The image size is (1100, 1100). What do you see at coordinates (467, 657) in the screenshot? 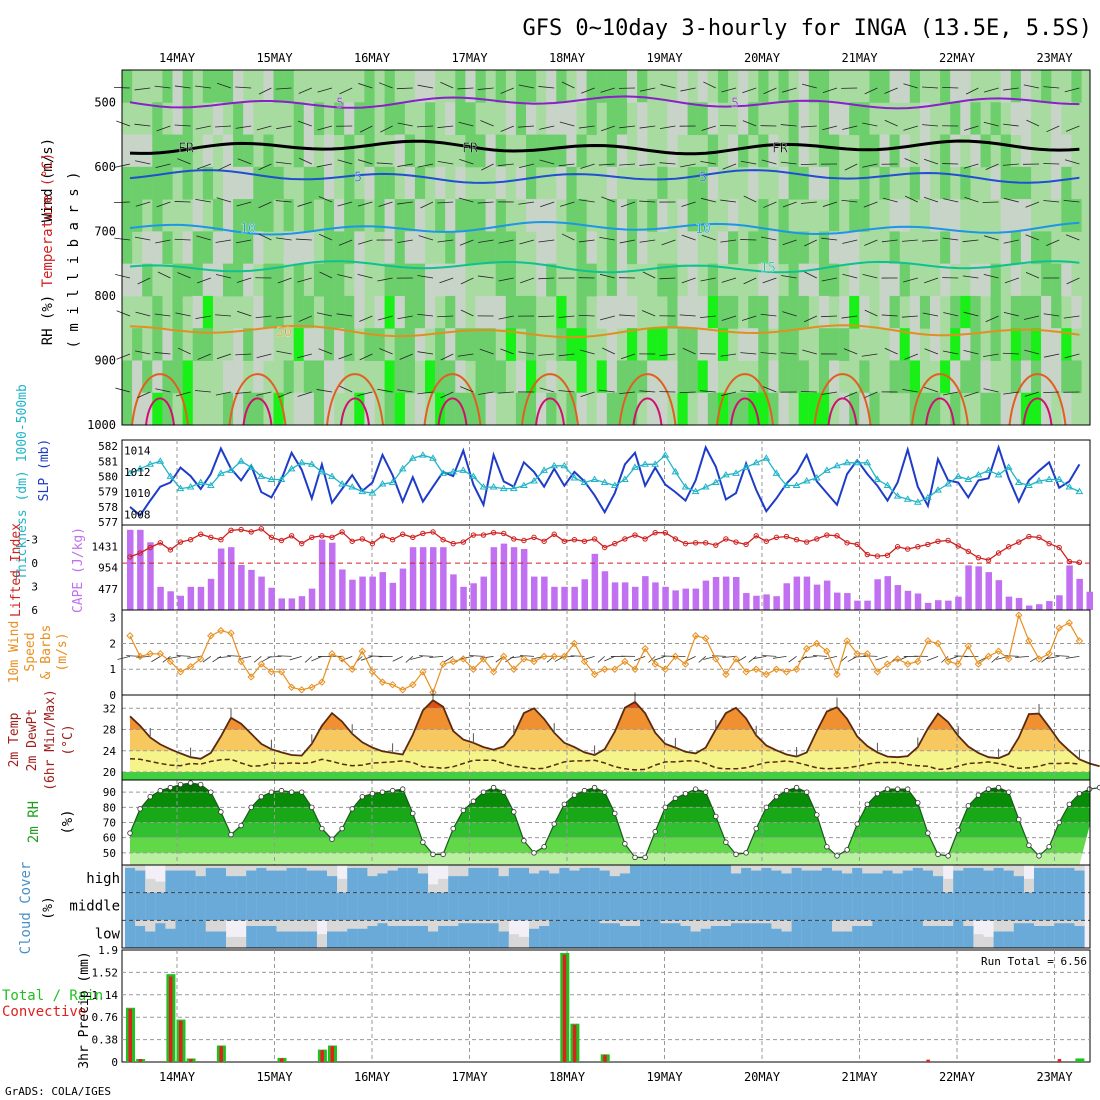
I see `surface-wind-barb` at bounding box center [467, 657].